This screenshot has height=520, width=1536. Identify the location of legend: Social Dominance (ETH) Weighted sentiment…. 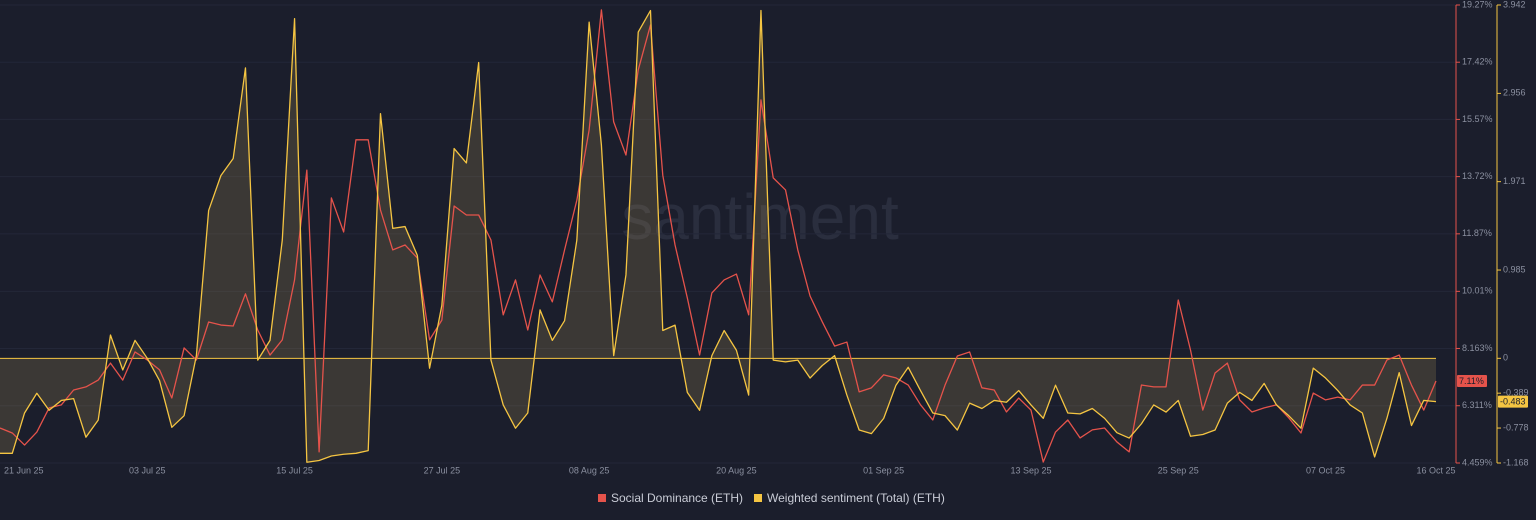
(771, 498).